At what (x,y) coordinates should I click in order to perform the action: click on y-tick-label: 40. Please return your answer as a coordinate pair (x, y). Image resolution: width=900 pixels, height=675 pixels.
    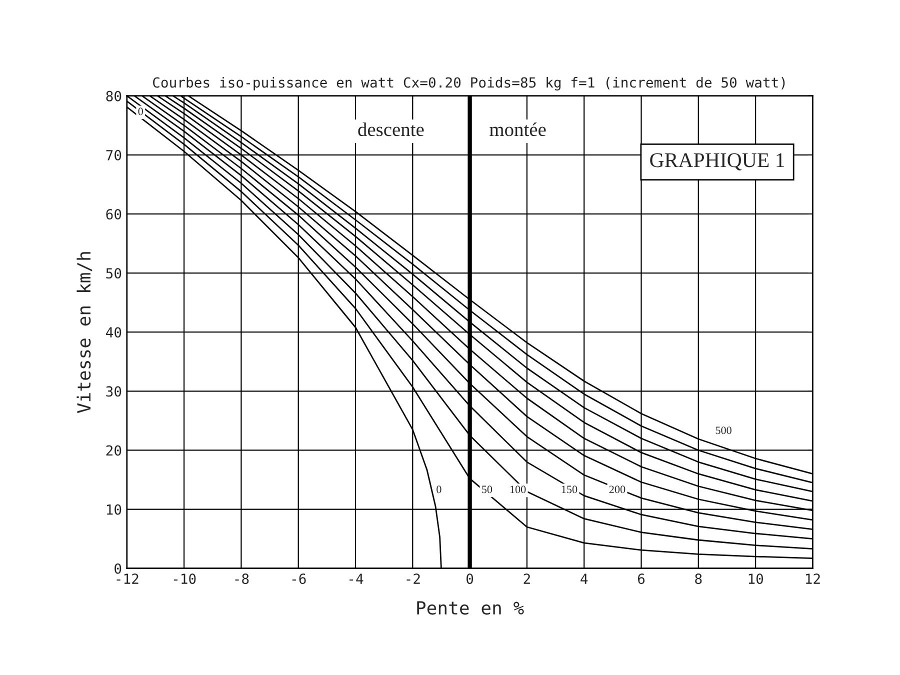
    Looking at the image, I should click on (114, 332).